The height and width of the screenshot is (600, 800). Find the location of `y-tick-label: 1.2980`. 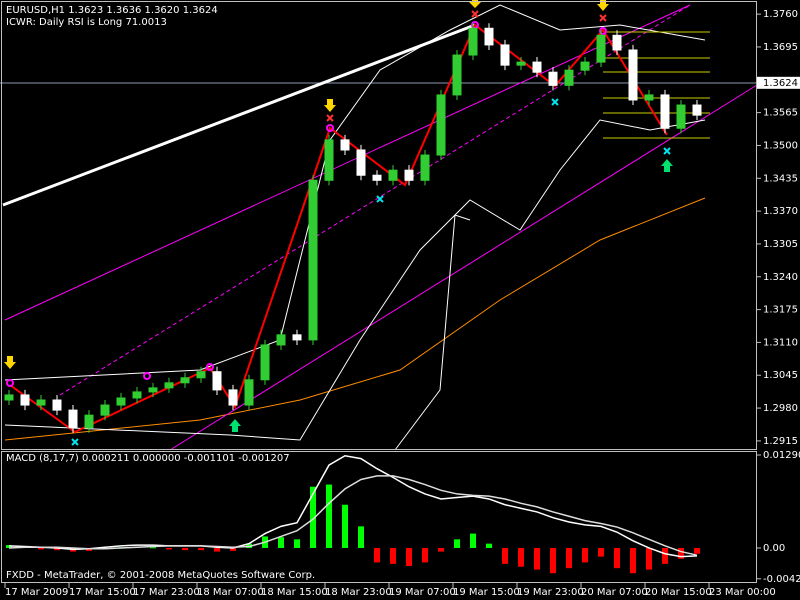

y-tick-label: 1.2980 is located at coordinates (780, 408).